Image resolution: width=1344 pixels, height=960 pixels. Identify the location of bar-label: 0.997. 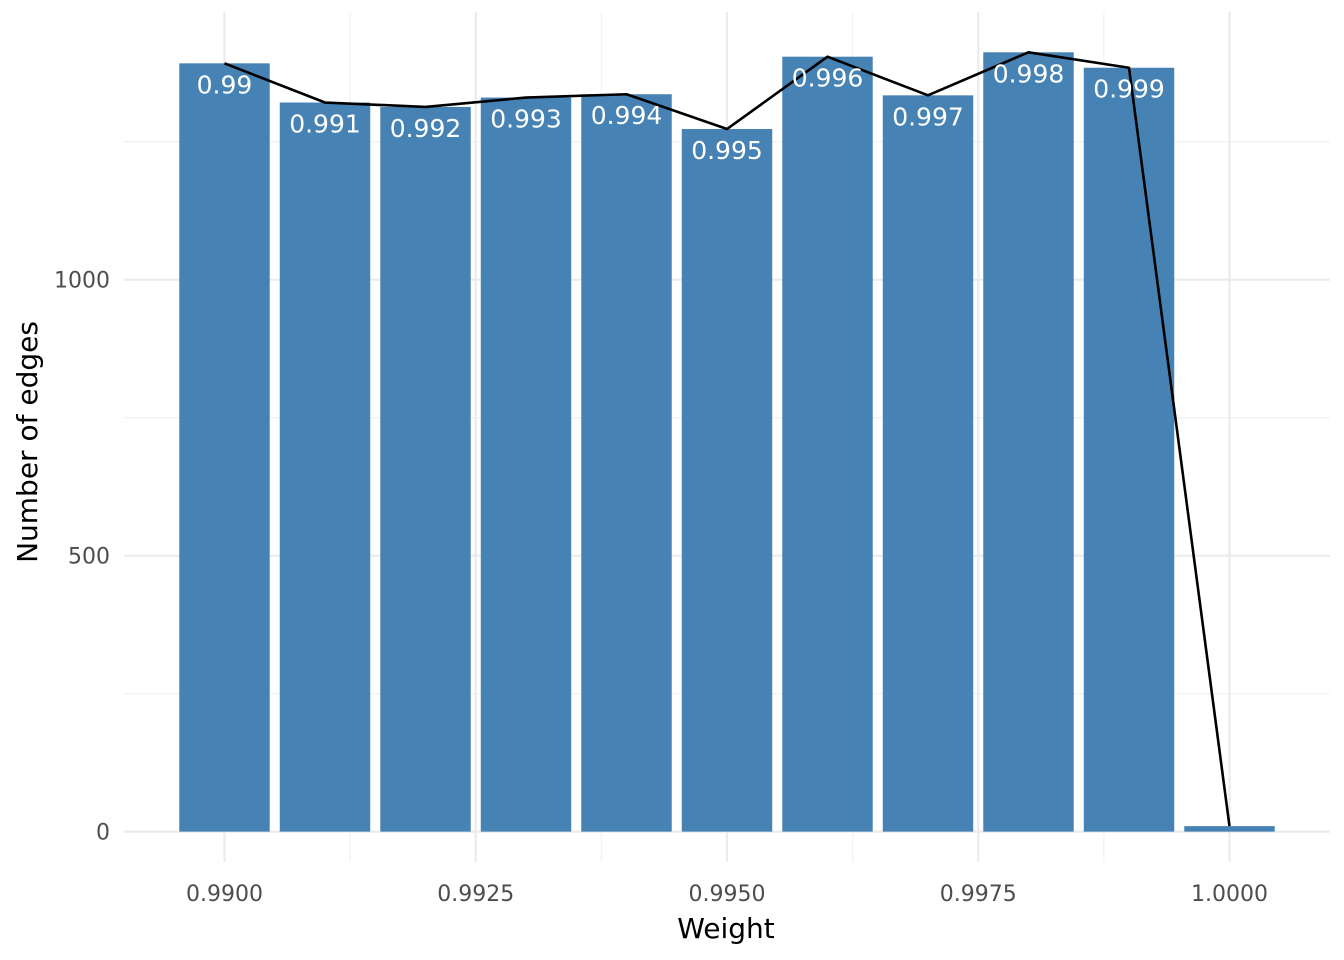
(928, 116).